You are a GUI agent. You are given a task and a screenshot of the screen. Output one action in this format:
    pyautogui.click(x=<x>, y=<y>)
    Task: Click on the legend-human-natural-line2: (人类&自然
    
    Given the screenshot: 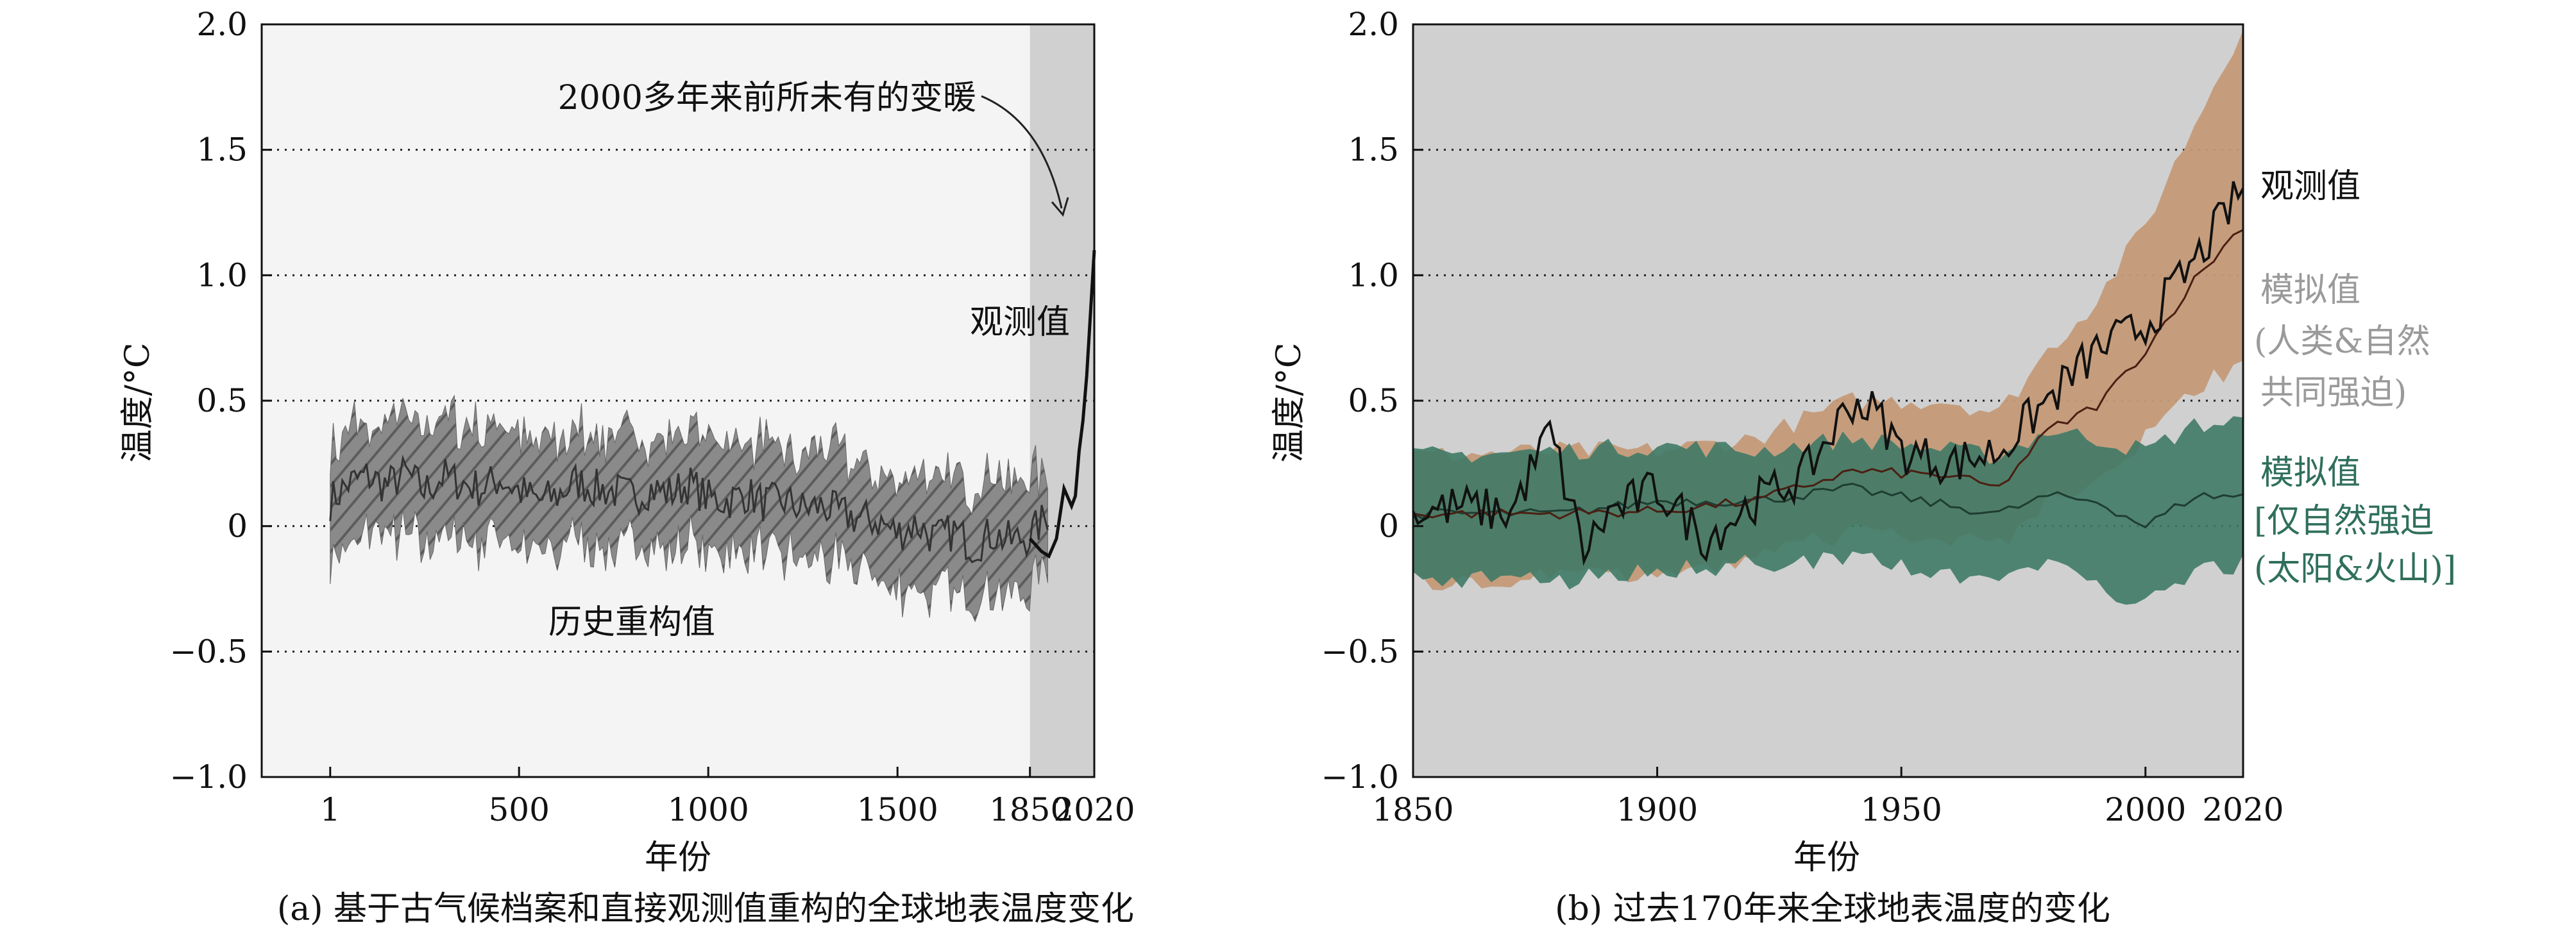 What is the action you would take?
    pyautogui.click(x=2342, y=341)
    